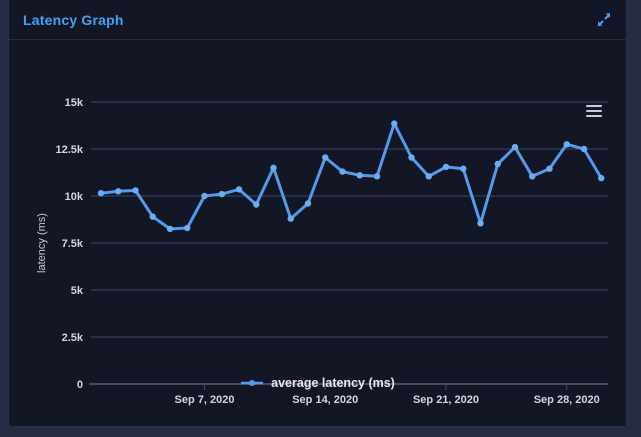 This screenshot has width=641, height=437. What do you see at coordinates (73, 338) in the screenshot?
I see `y-tick-label: 2.5k` at bounding box center [73, 338].